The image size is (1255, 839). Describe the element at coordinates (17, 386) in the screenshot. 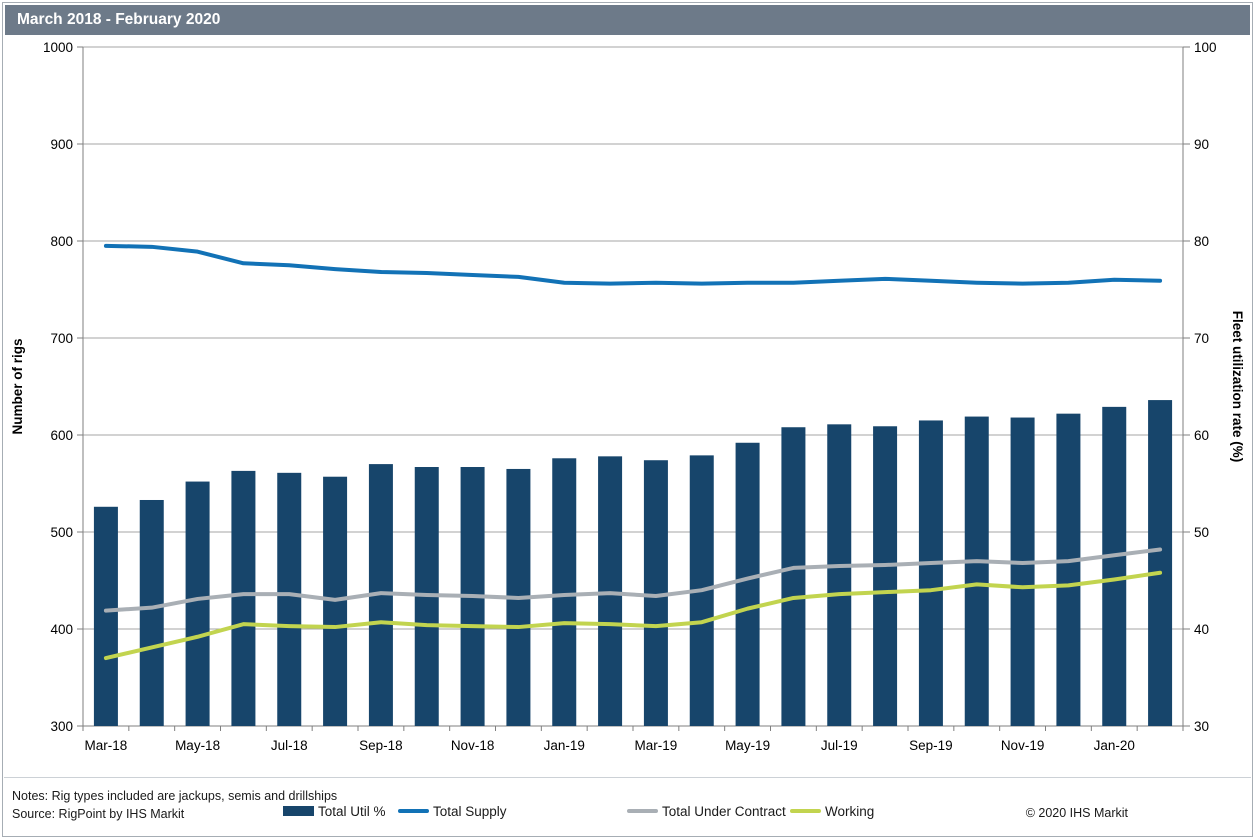

I see `left-axis-title: Number of rigs` at that location.